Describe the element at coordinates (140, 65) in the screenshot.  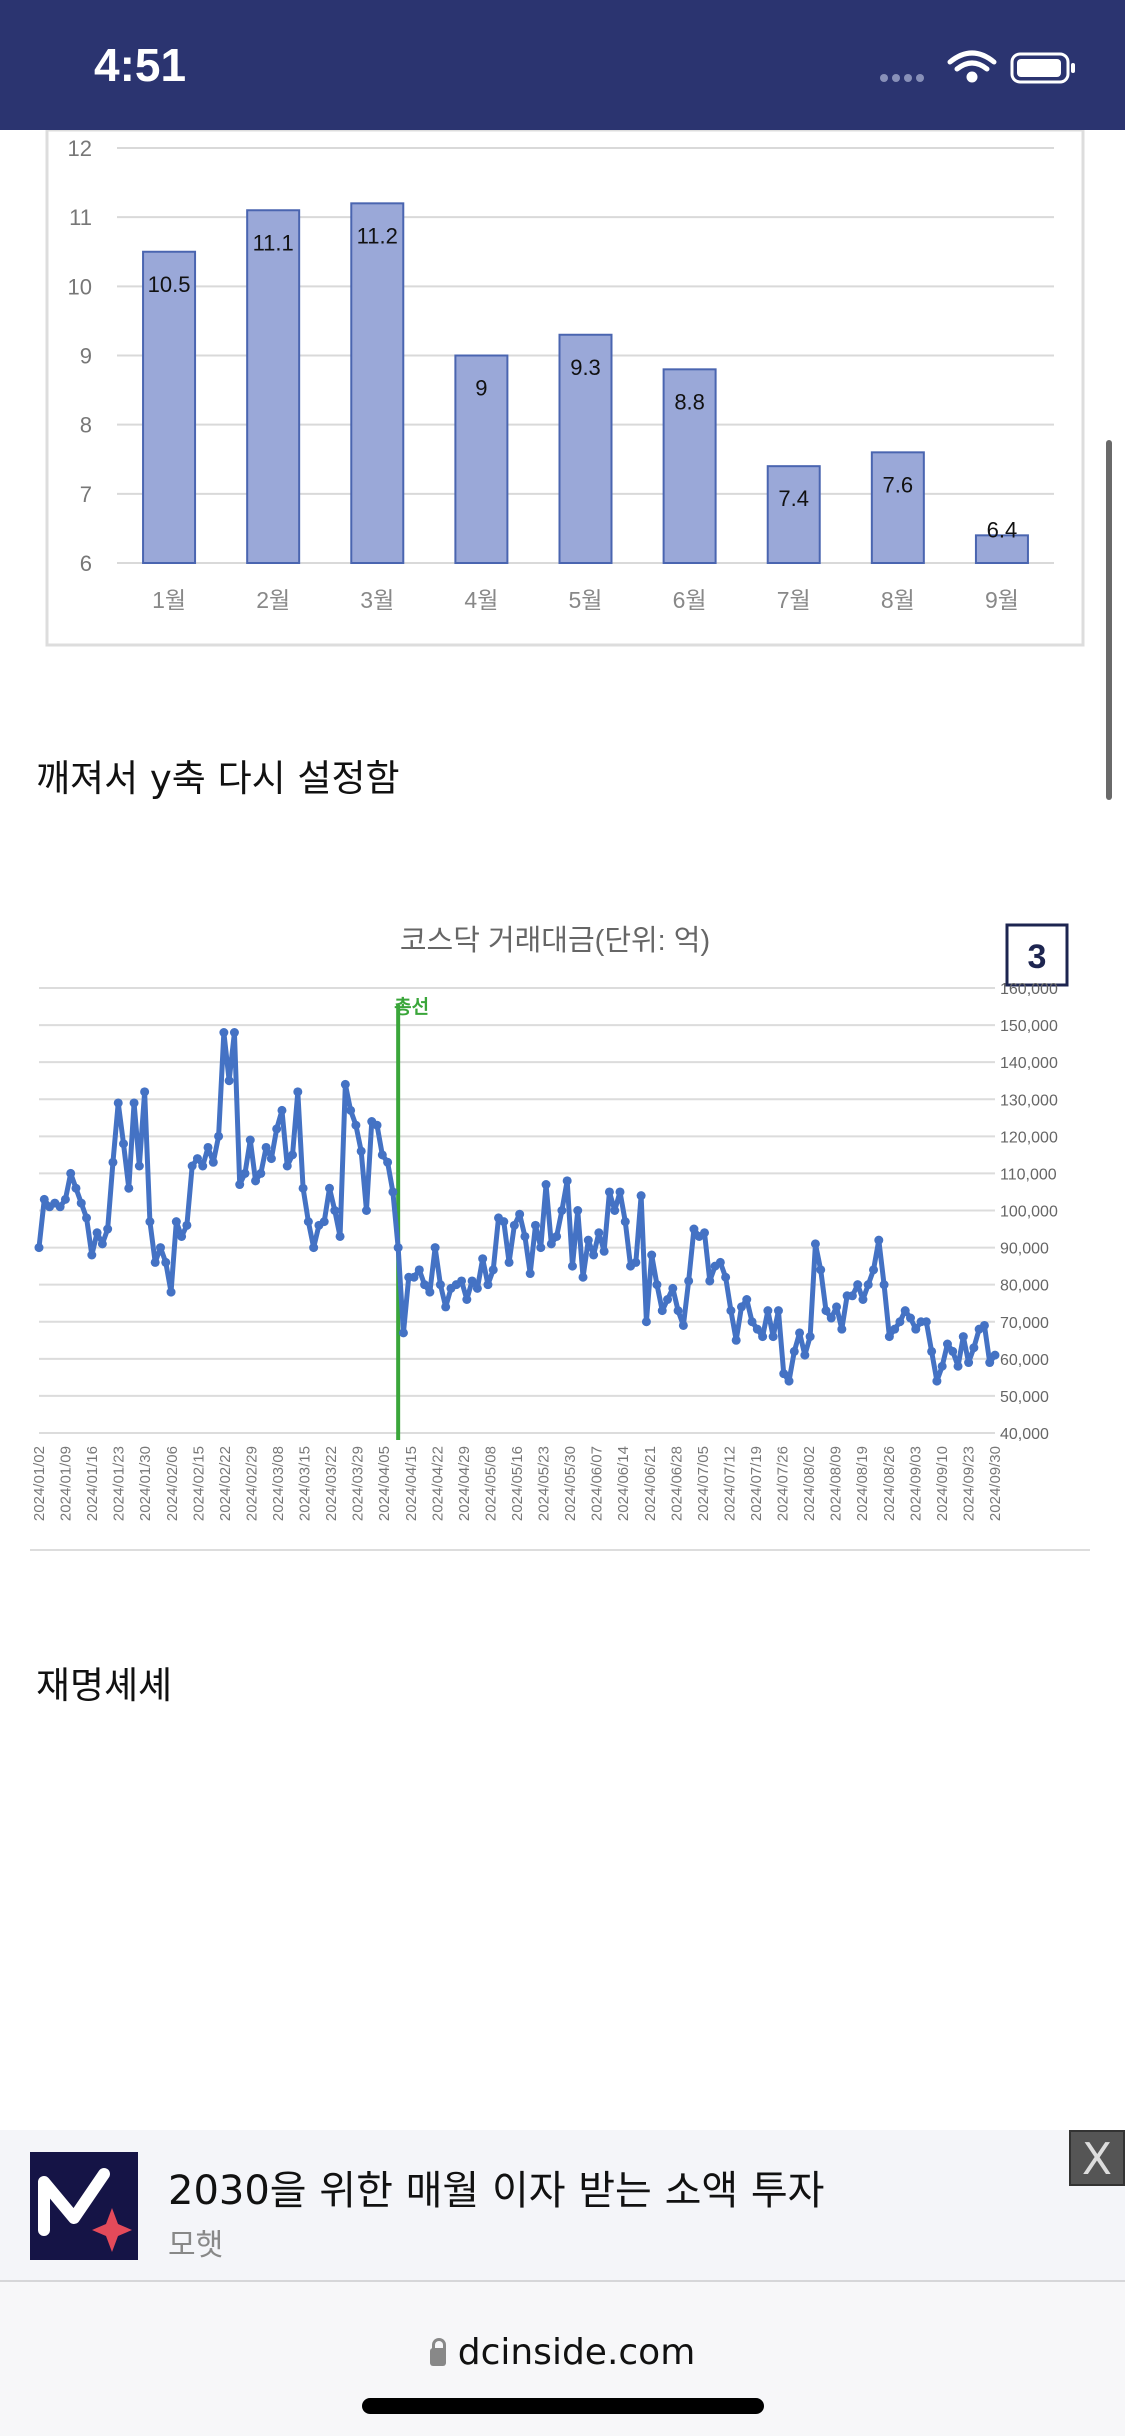
I see `clock: 4:51` at that location.